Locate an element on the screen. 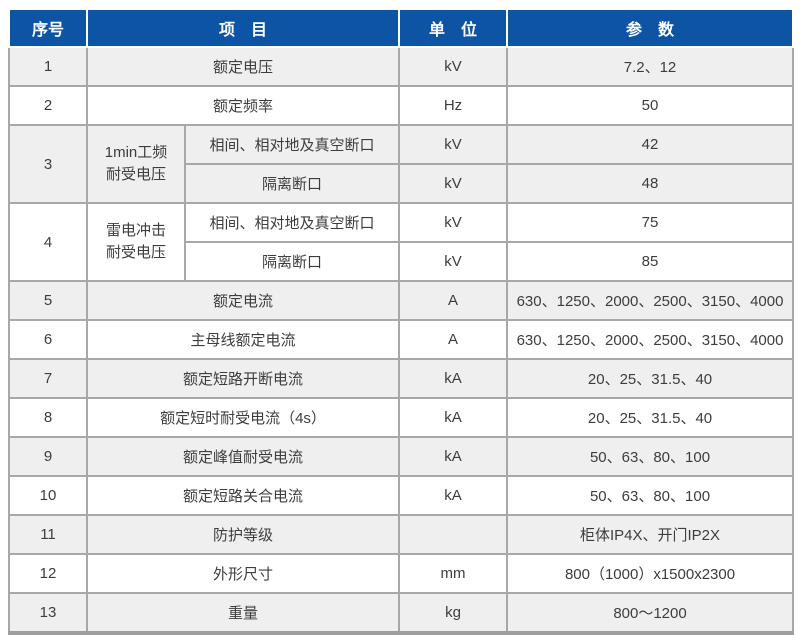  item-cell: 额定短路开断电流 is located at coordinates (243, 378).